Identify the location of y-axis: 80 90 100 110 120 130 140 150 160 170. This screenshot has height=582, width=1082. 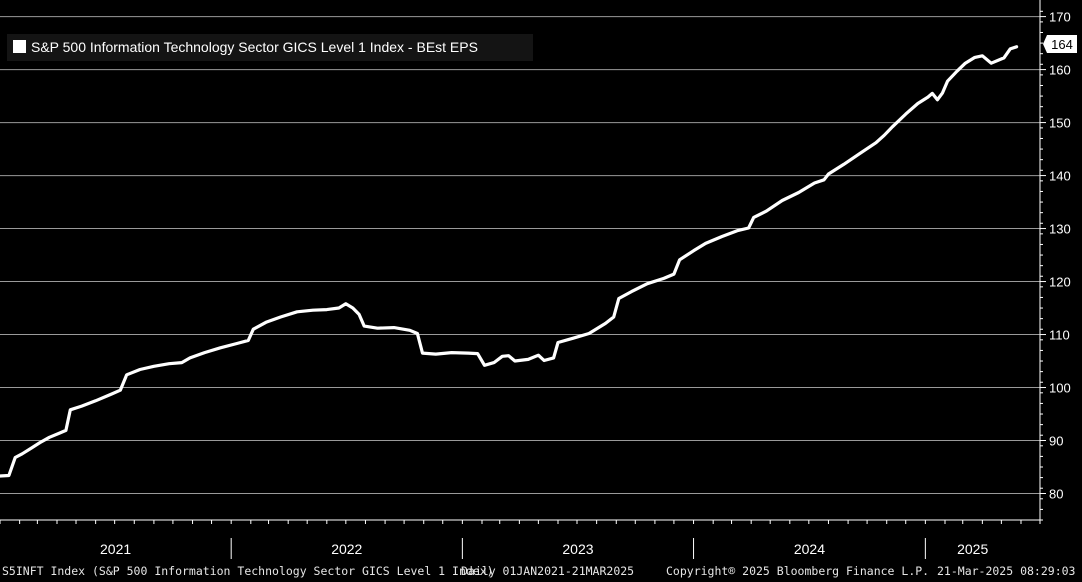
(1055, 260).